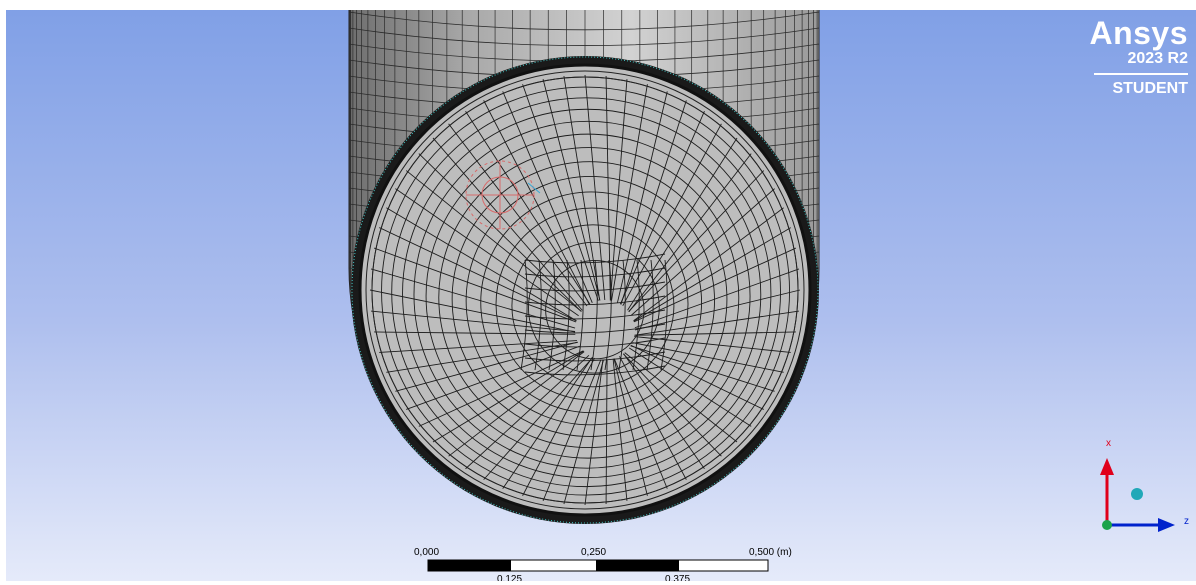 The width and height of the screenshot is (1196, 585). I want to click on scale-label-0: 0,000, so click(427, 552).